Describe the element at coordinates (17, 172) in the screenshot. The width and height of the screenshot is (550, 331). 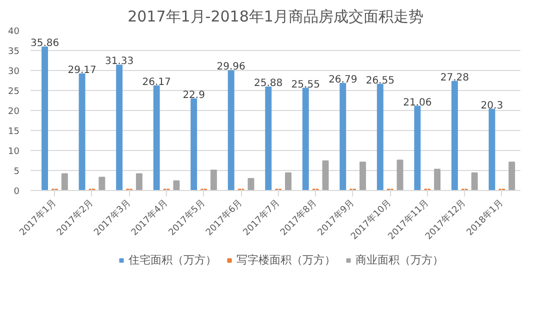
I see `y-tick-label: 5` at that location.